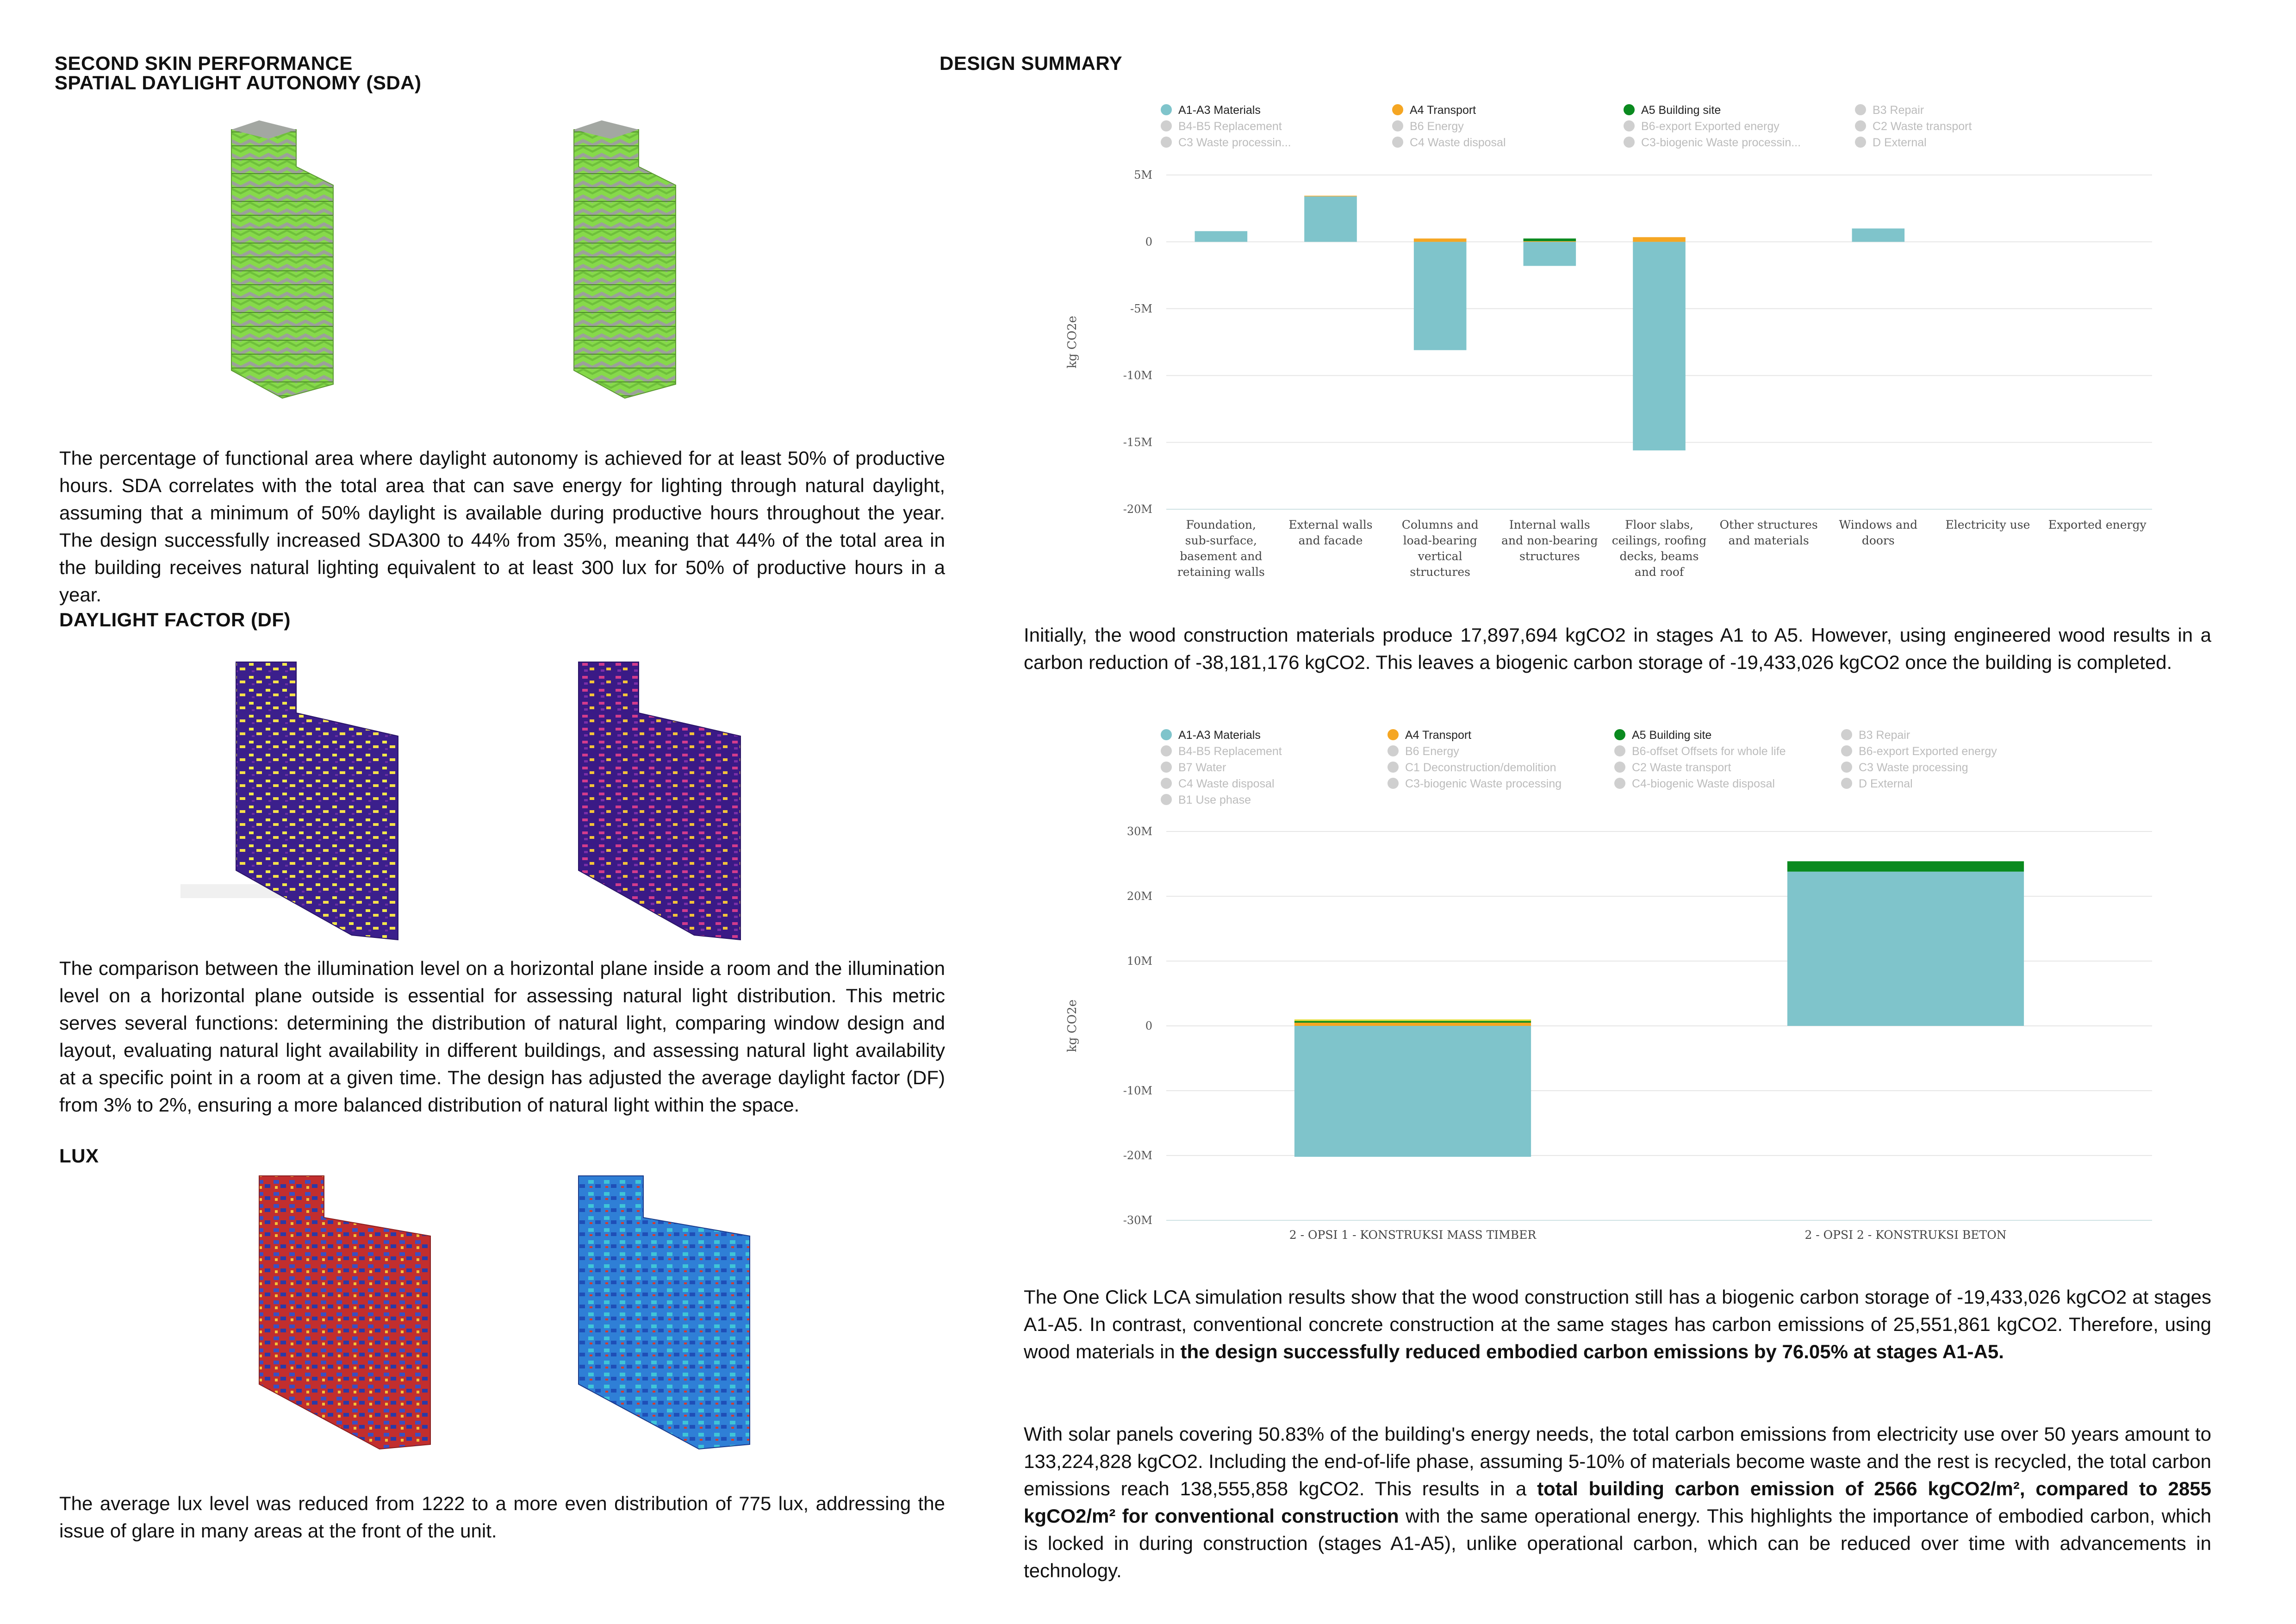  Describe the element at coordinates (460, 801) in the screenshot. I see `df-render-images` at that location.